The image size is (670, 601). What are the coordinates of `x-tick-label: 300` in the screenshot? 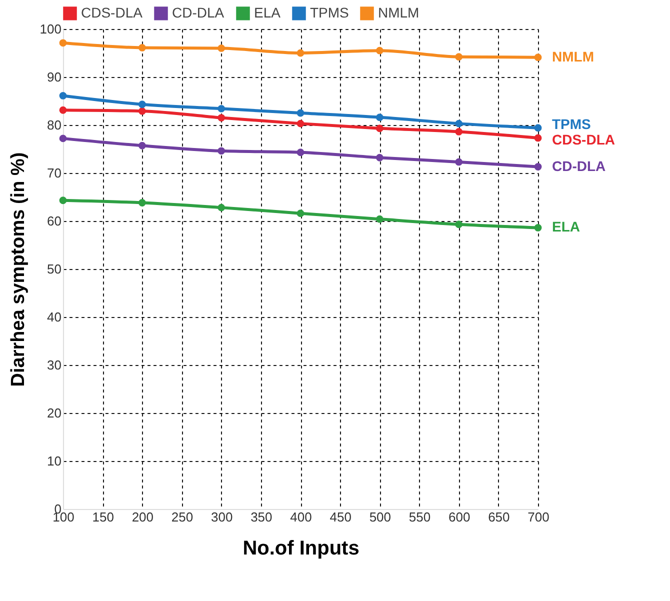 It's located at (221, 517).